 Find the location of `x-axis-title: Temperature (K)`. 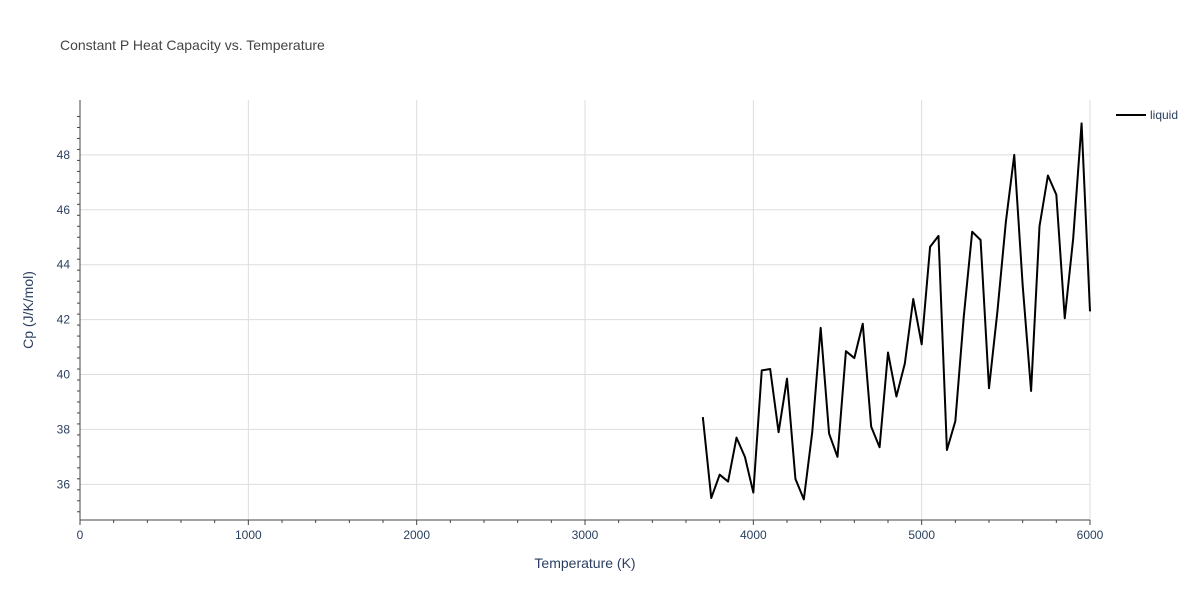

x-axis-title: Temperature (K) is located at coordinates (584, 563).